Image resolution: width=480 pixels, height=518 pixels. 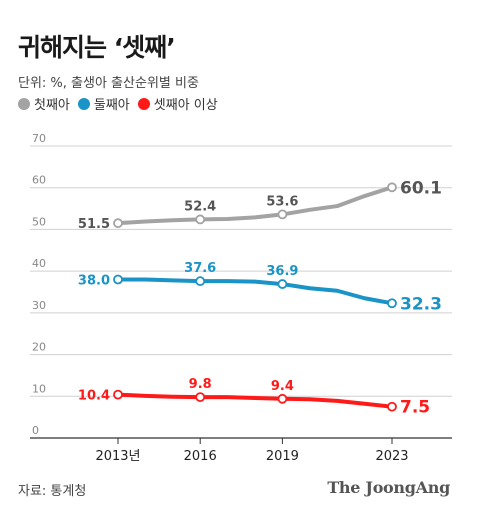 I want to click on y-tick-label: 70, so click(x=39, y=138).